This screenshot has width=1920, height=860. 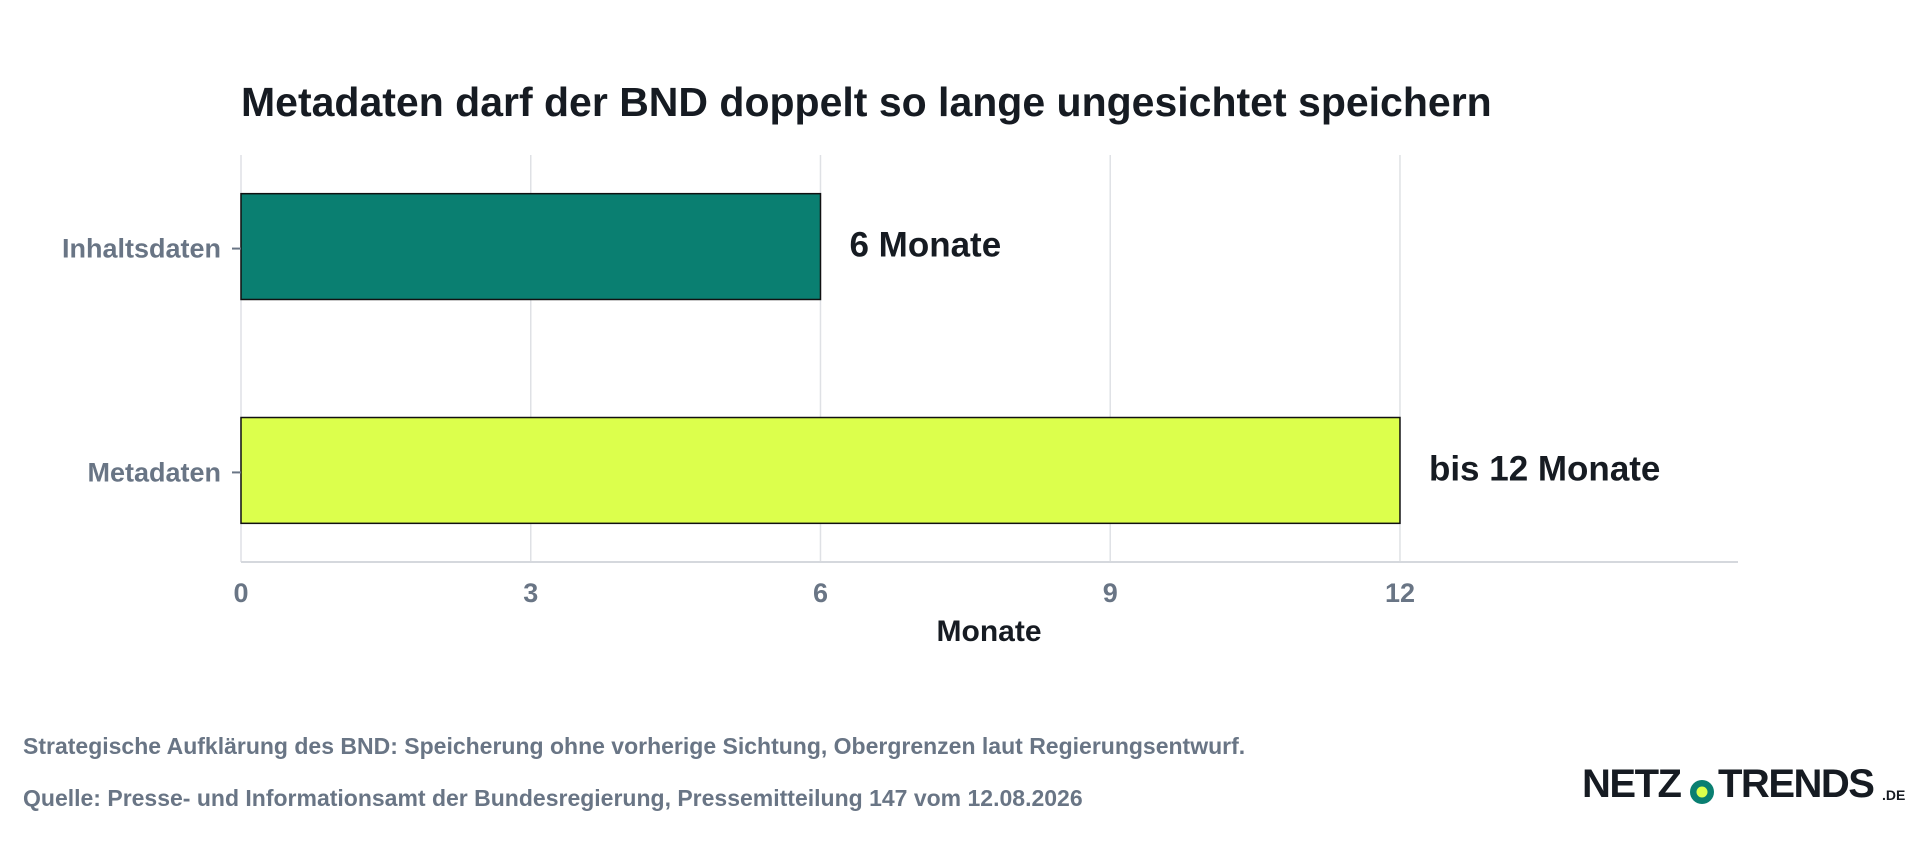 What do you see at coordinates (1893, 795) in the screenshot?
I see `logo-suffix: .DE` at bounding box center [1893, 795].